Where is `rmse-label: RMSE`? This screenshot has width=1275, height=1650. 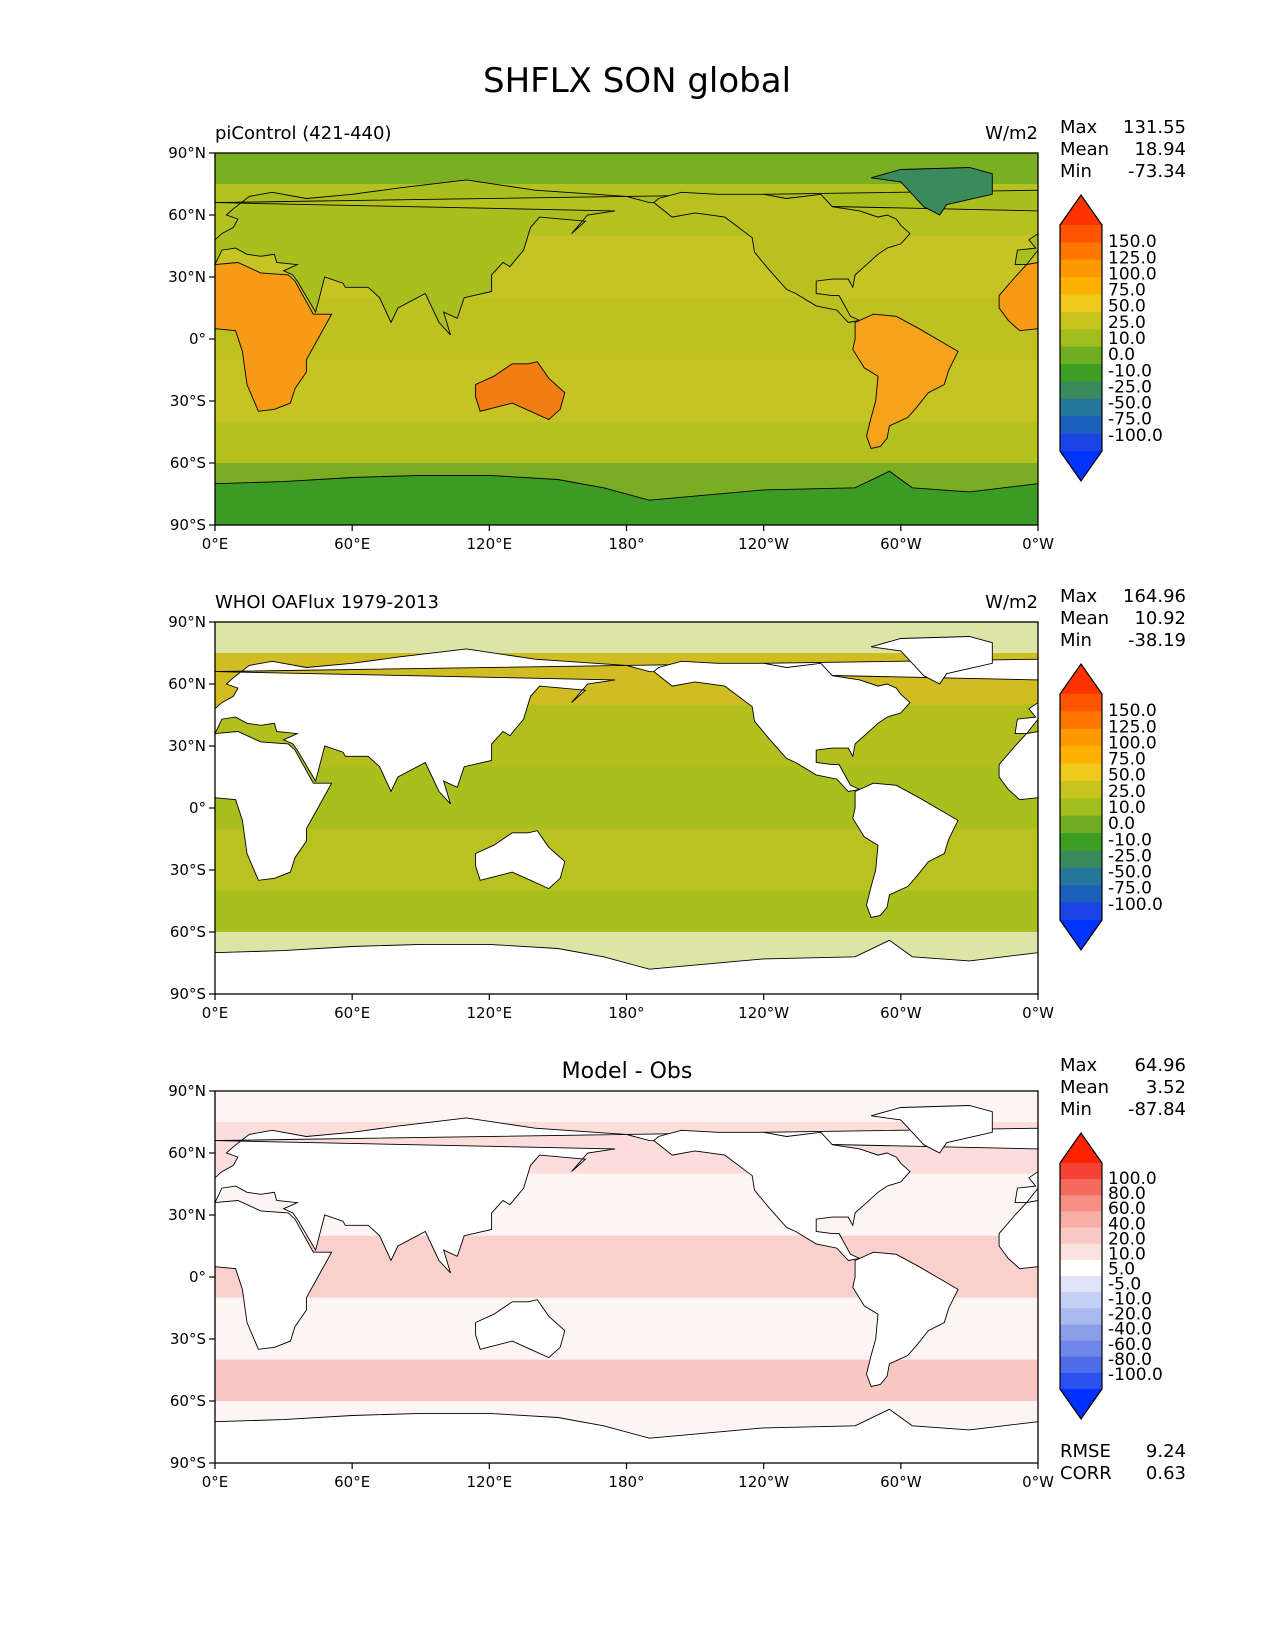 rmse-label: RMSE is located at coordinates (1085, 1451).